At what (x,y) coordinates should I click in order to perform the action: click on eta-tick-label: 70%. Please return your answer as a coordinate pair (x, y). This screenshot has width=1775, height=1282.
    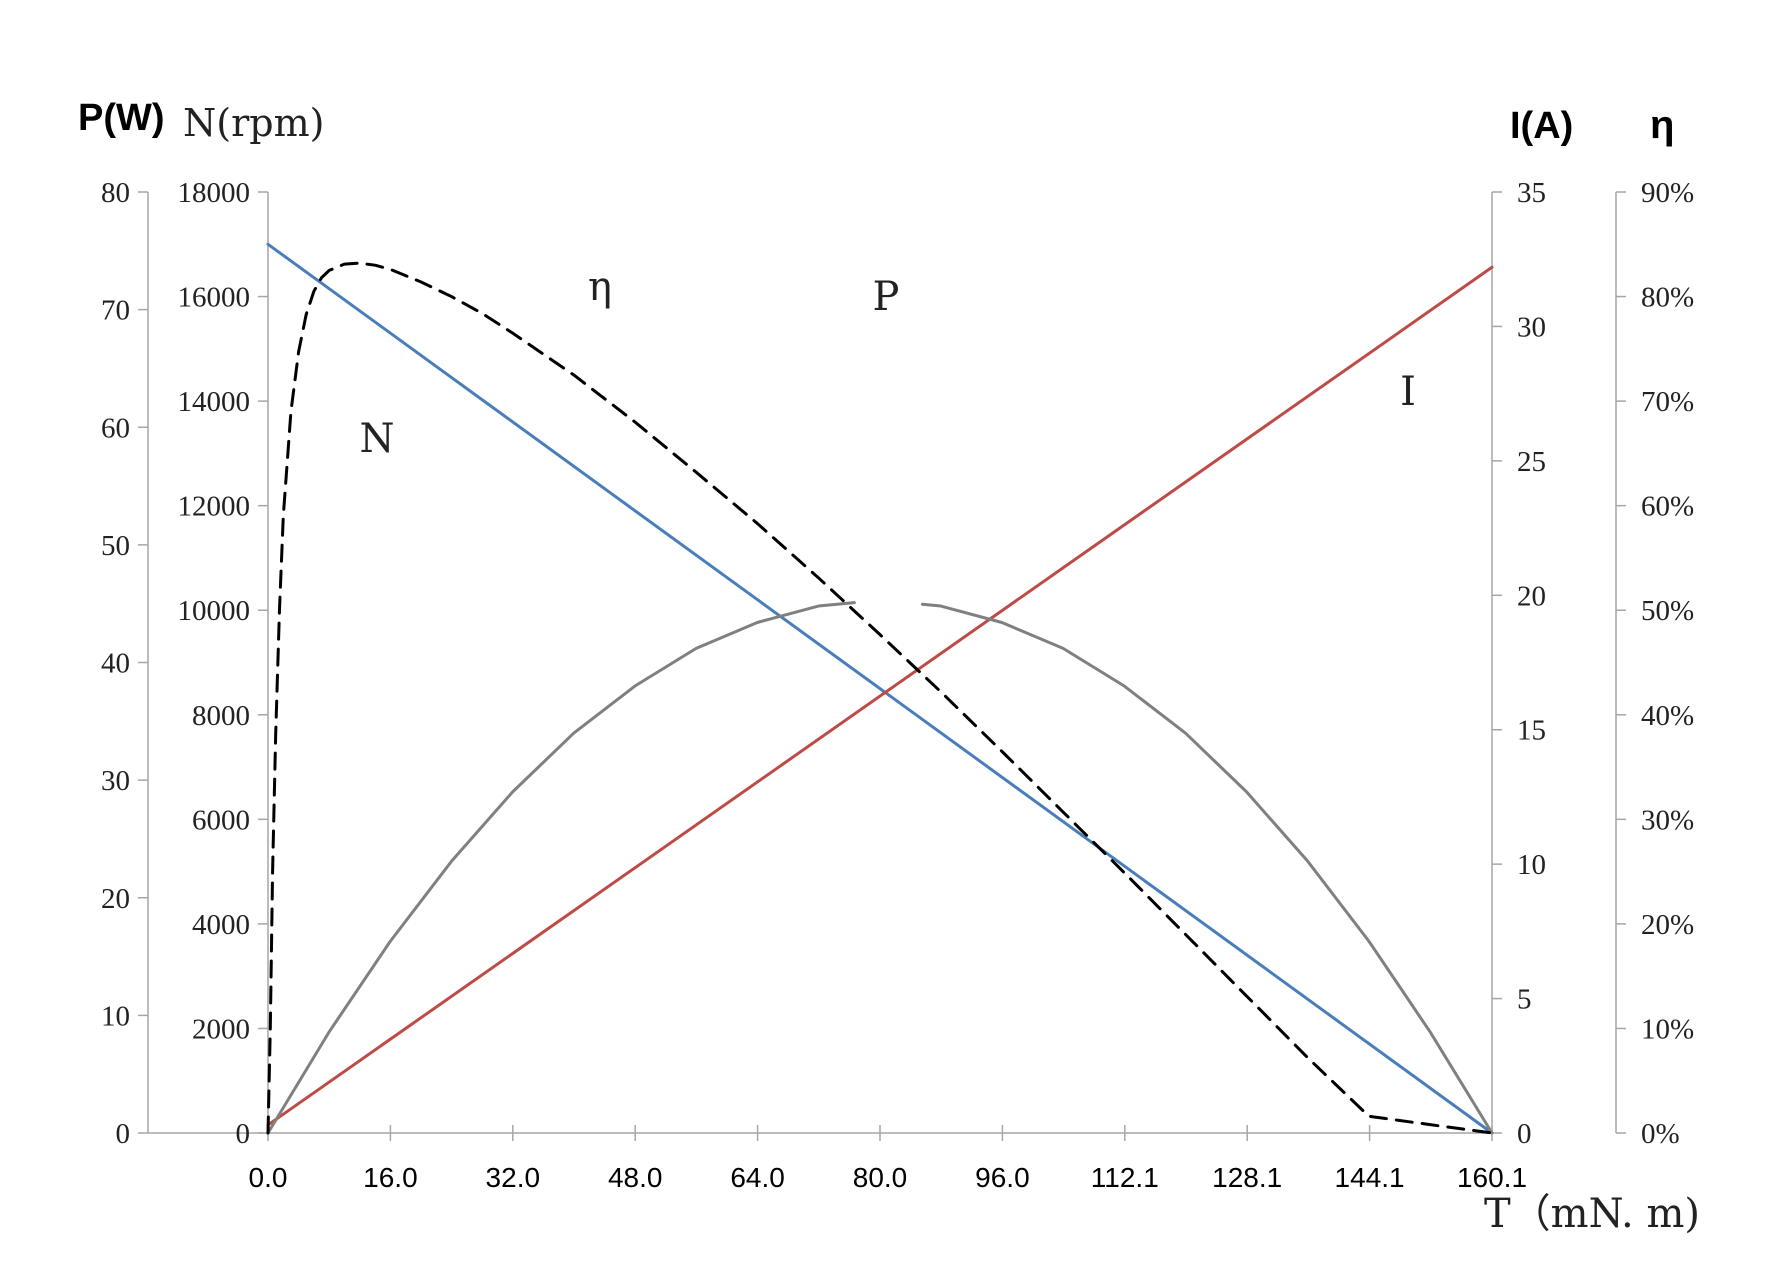
    Looking at the image, I should click on (1667, 402).